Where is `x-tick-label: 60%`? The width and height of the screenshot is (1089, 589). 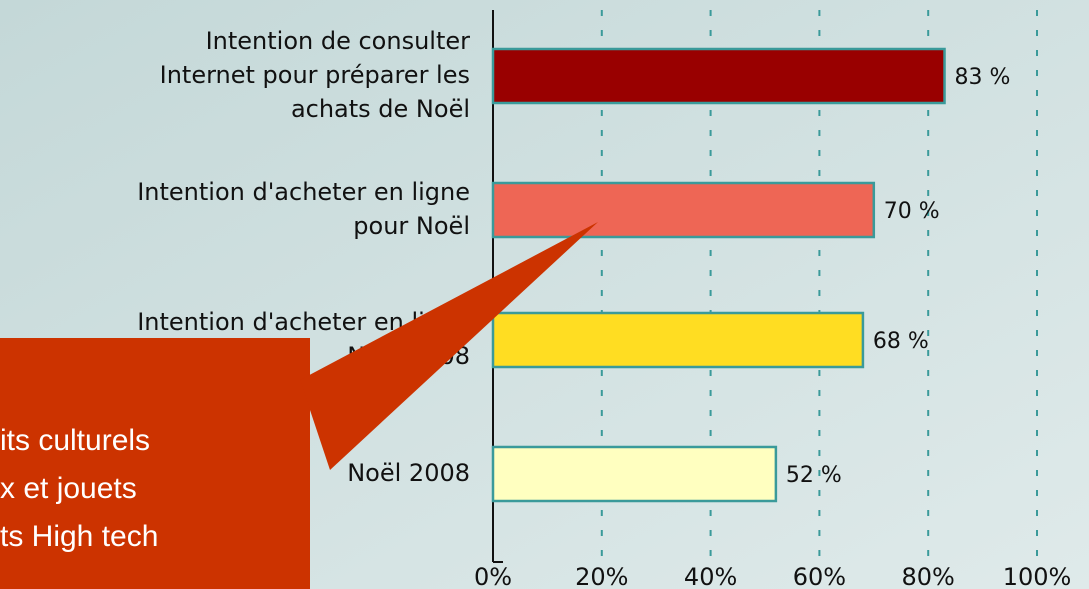 x-tick-label: 60% is located at coordinates (819, 576).